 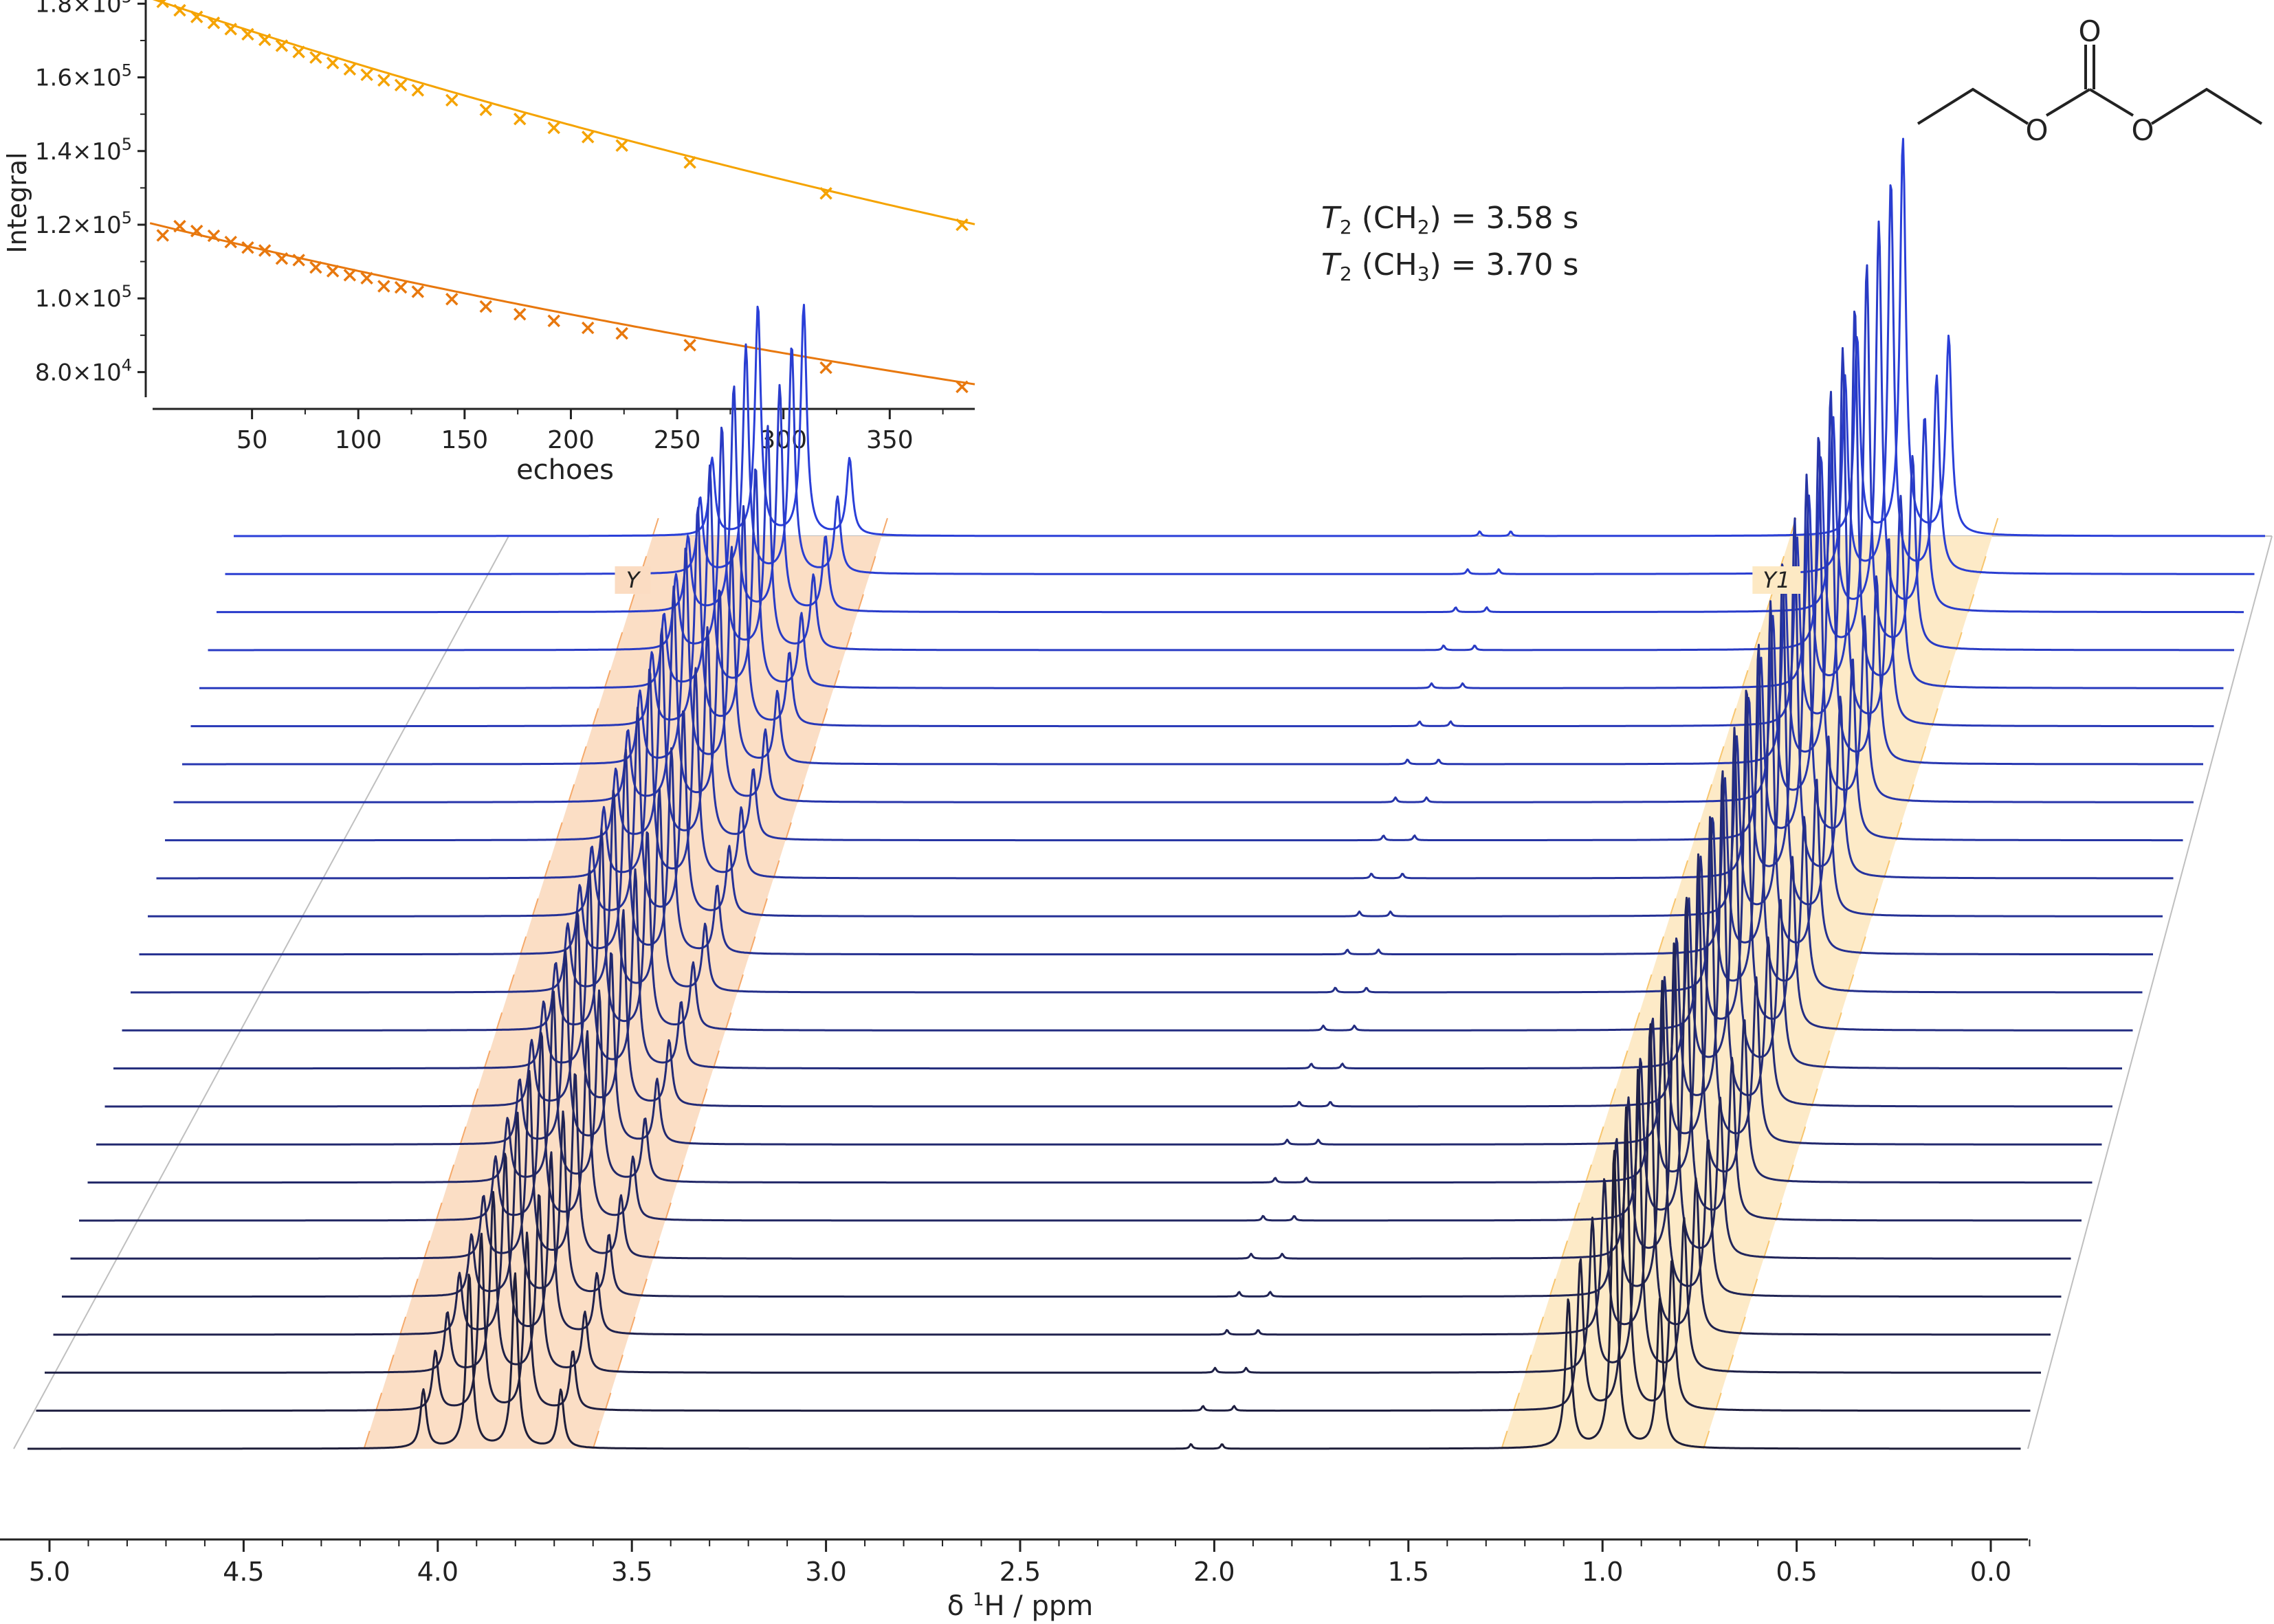 I want to click on inset-y-tick-label: 8.0×10⁴, so click(x=83, y=370).